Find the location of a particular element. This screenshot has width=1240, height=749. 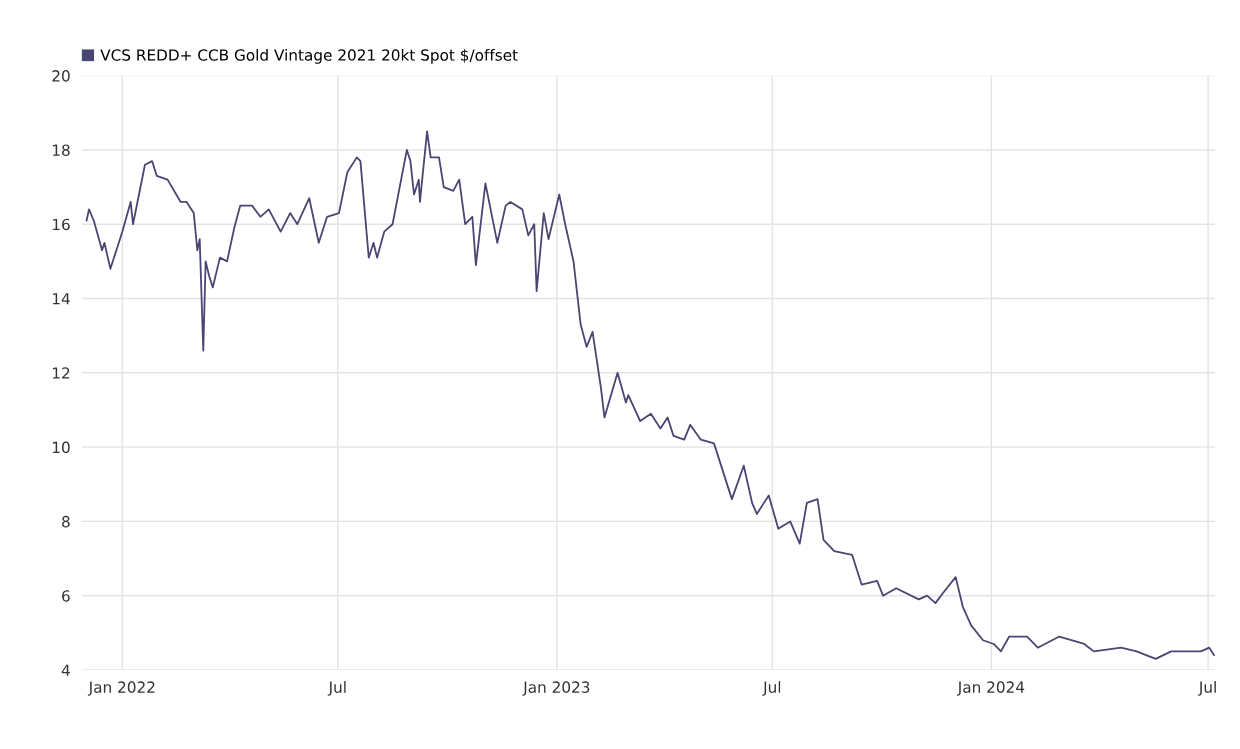

y-tick-label: 10 is located at coordinates (61, 447).